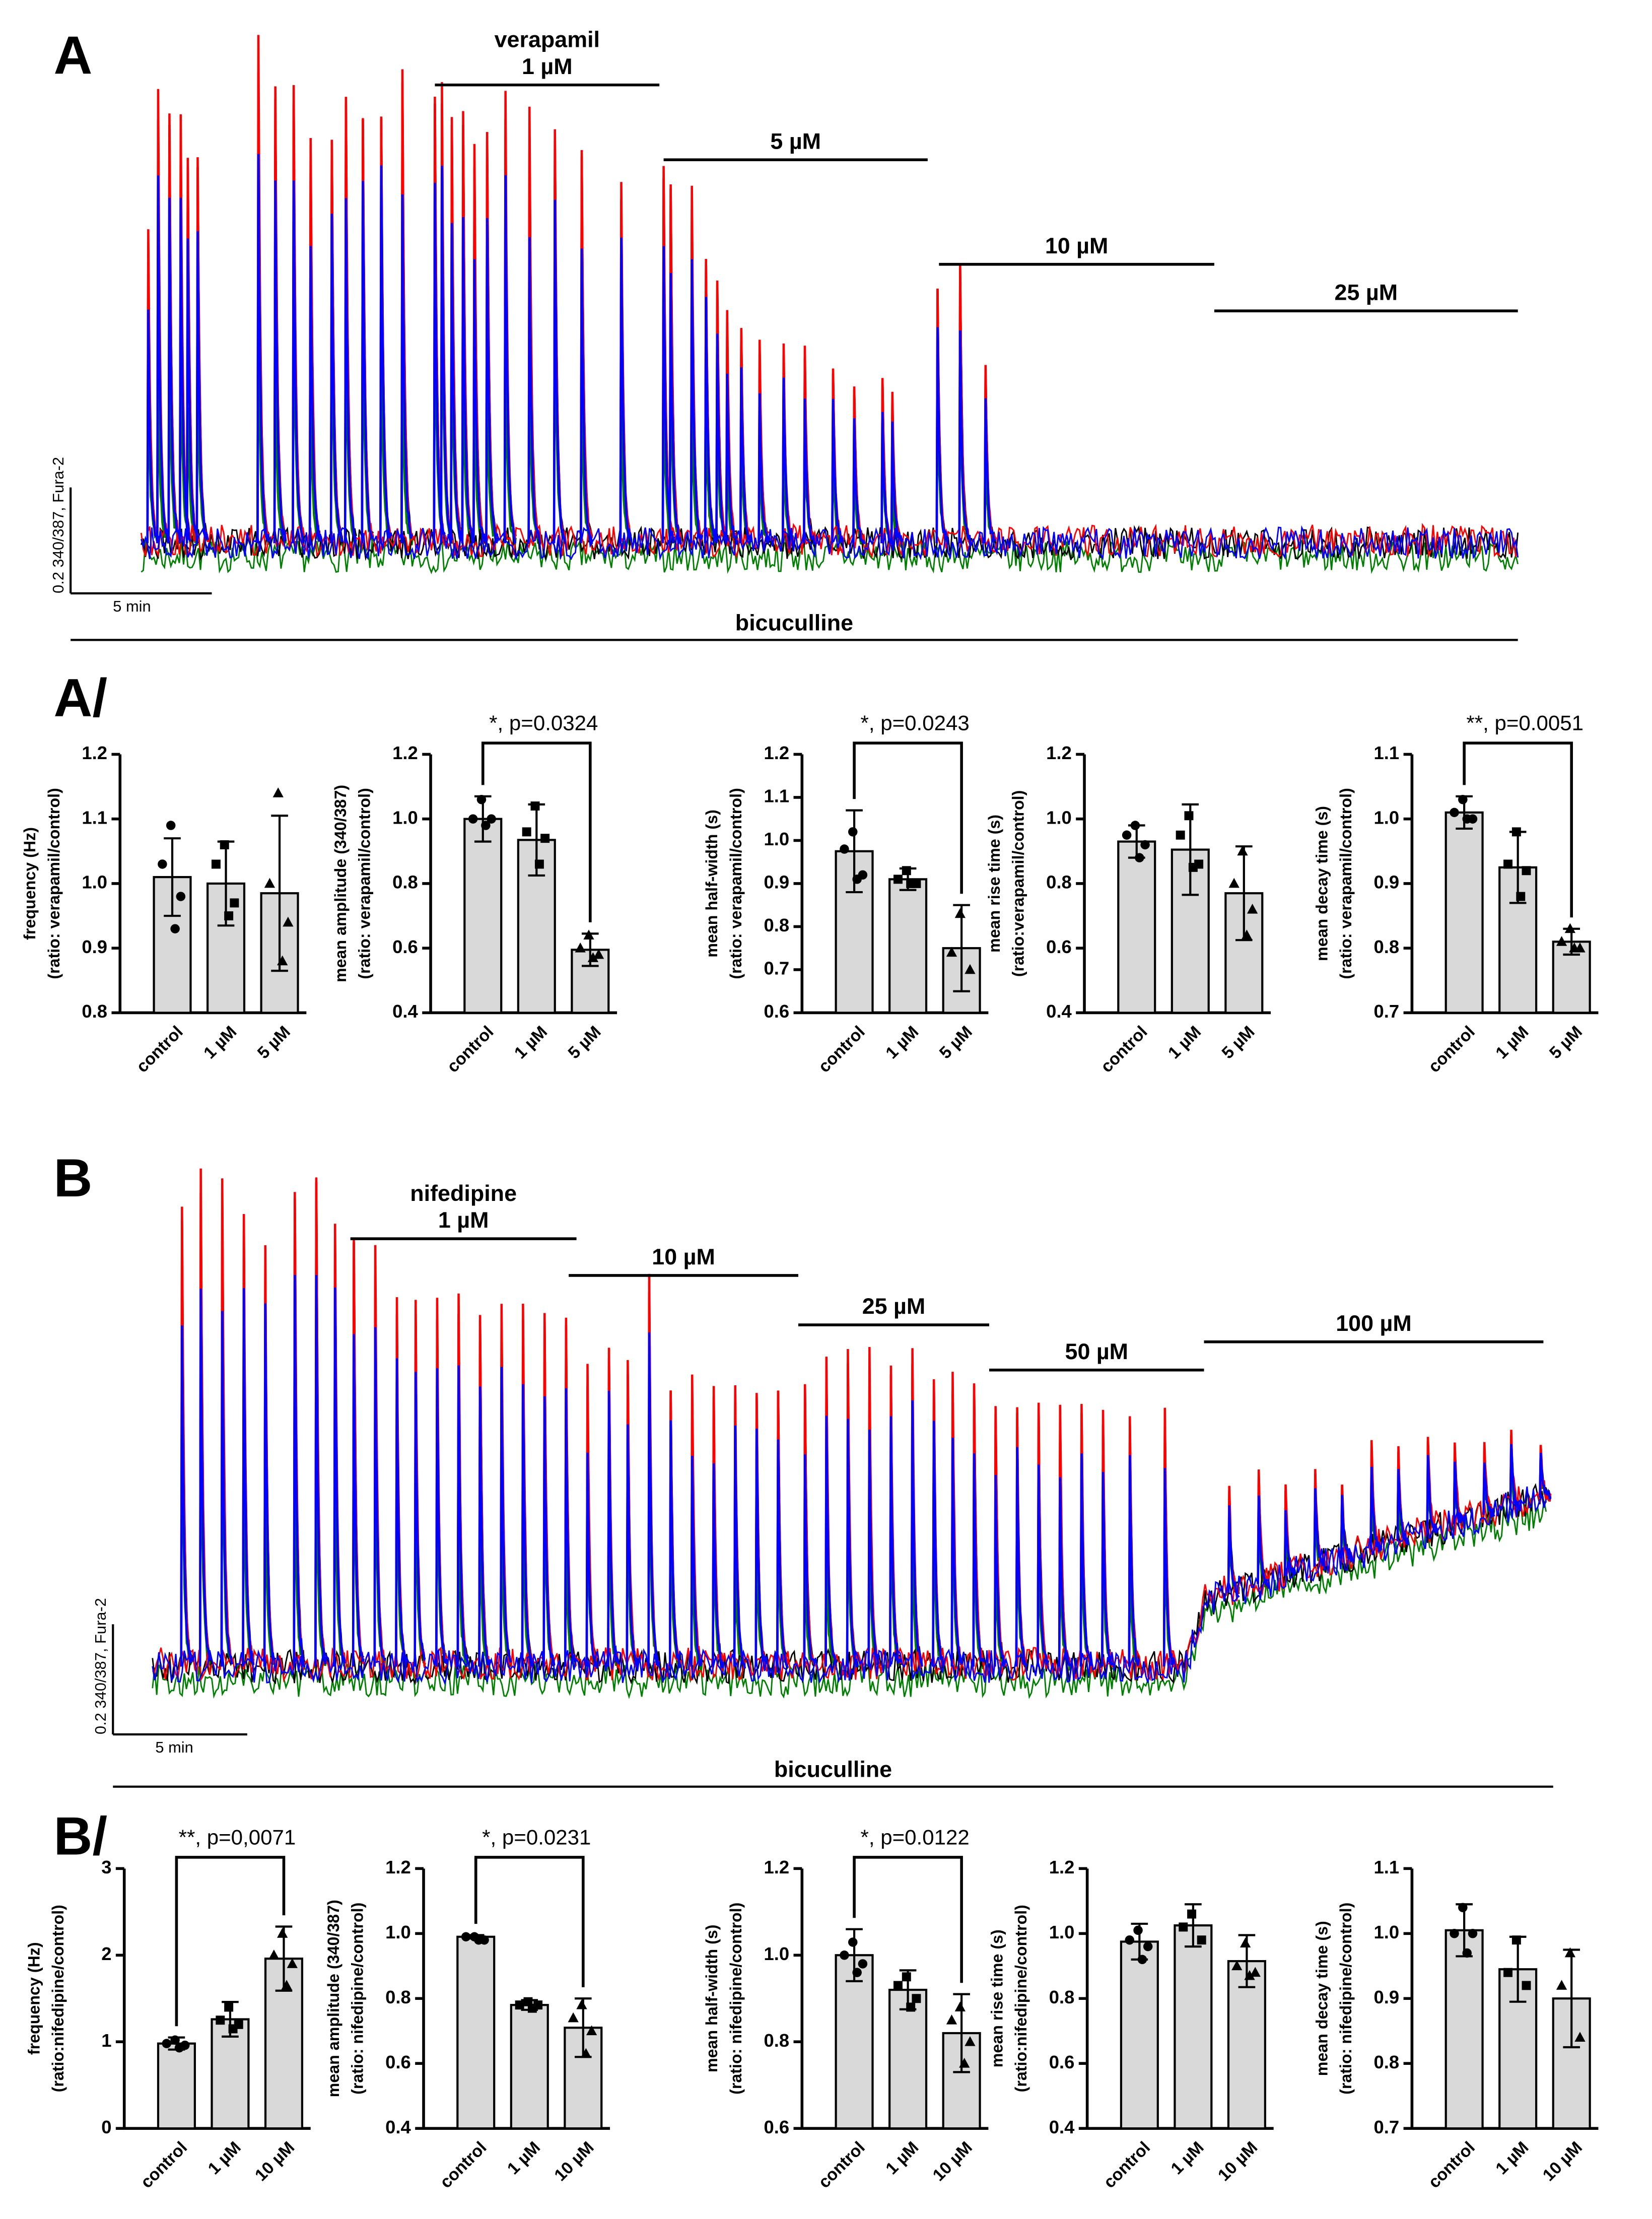 This screenshot has height=2219, width=1652. What do you see at coordinates (777, 1012) in the screenshot?
I see `y-tick-label: 0.6` at bounding box center [777, 1012].